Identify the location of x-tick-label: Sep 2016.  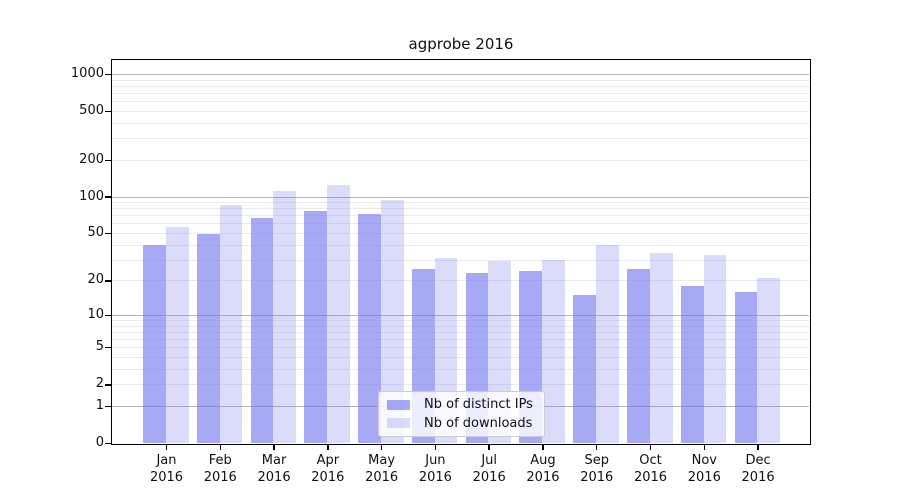
(597, 469).